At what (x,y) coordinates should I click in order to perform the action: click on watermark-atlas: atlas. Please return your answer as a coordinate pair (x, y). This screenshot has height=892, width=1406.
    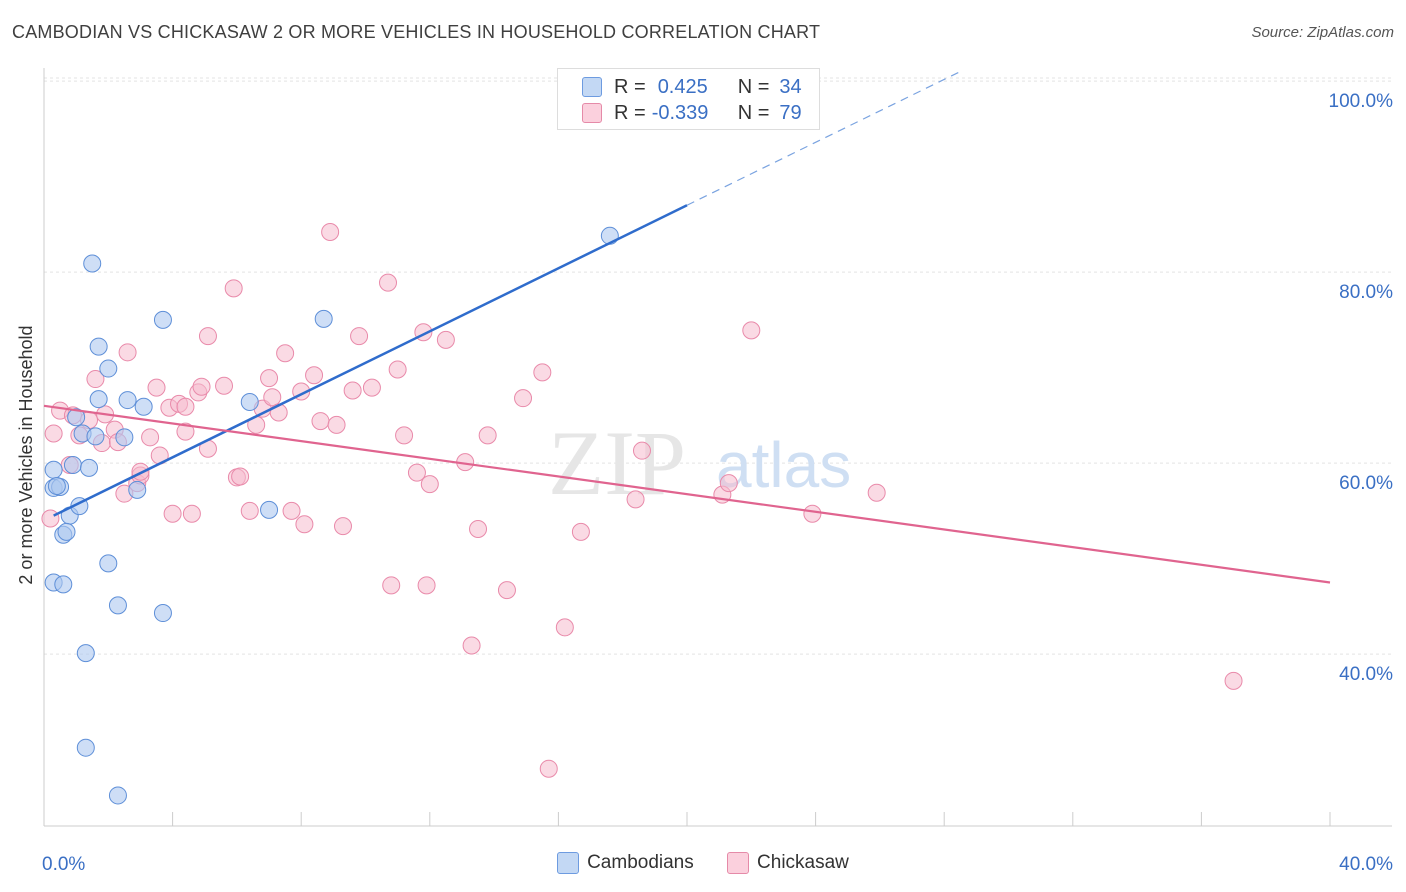
    Looking at the image, I should click on (783, 465).